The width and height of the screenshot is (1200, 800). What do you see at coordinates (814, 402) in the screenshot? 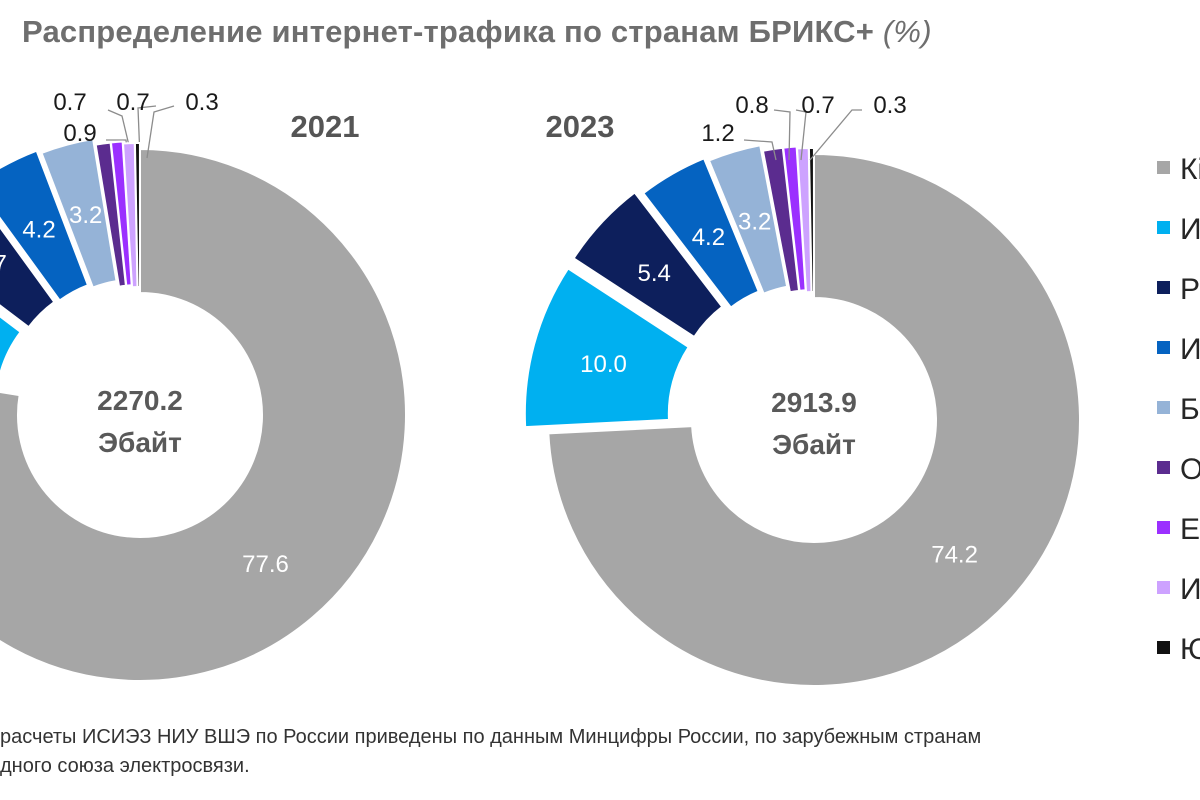
I see `center-total: 2913.9` at bounding box center [814, 402].